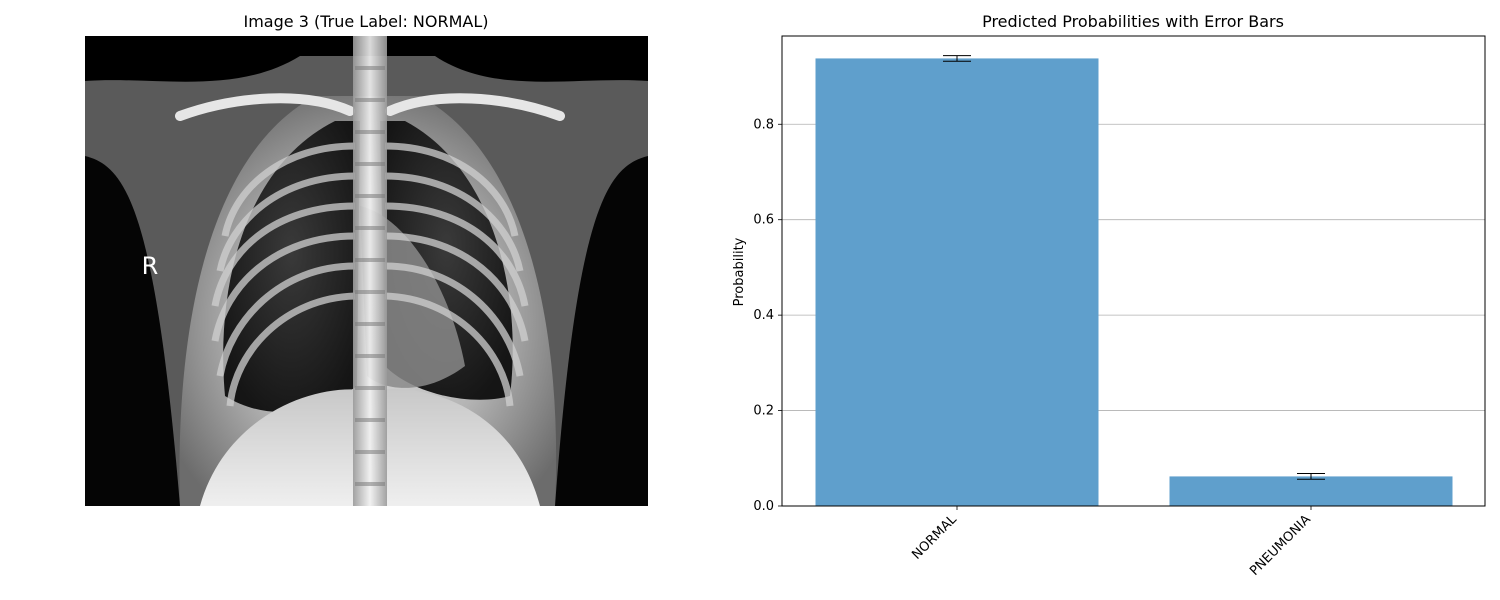 The height and width of the screenshot is (600, 1500). Describe the element at coordinates (366, 21) in the screenshot. I see `image-title: Image 3 (True Label: NORMAL)` at that location.